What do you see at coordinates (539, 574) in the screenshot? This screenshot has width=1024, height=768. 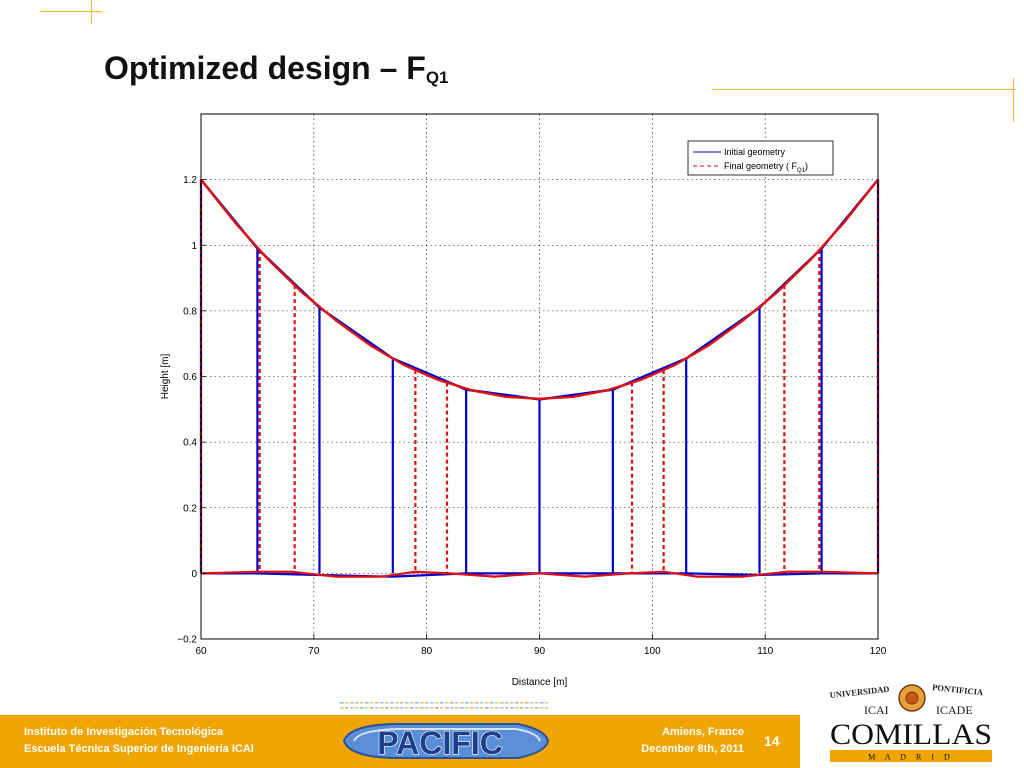 I see `deck-final` at bounding box center [539, 574].